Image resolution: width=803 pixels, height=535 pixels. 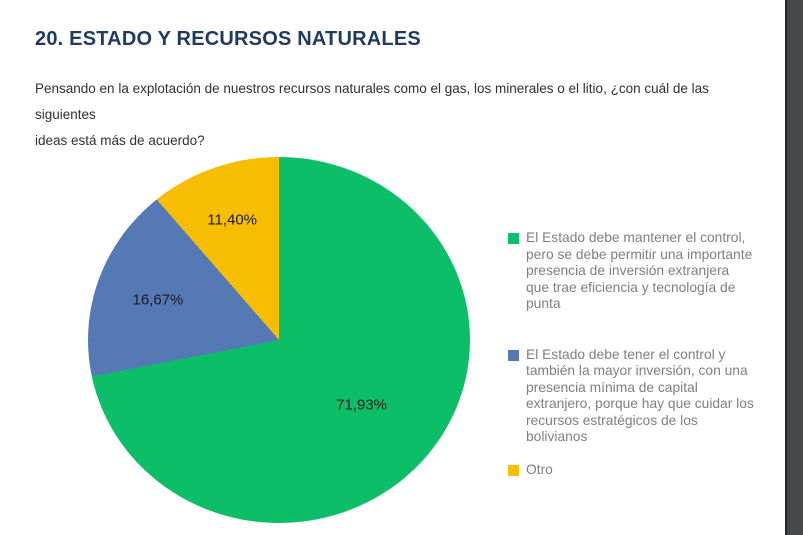 I want to click on legend-color-swatch-blue, so click(x=513, y=355).